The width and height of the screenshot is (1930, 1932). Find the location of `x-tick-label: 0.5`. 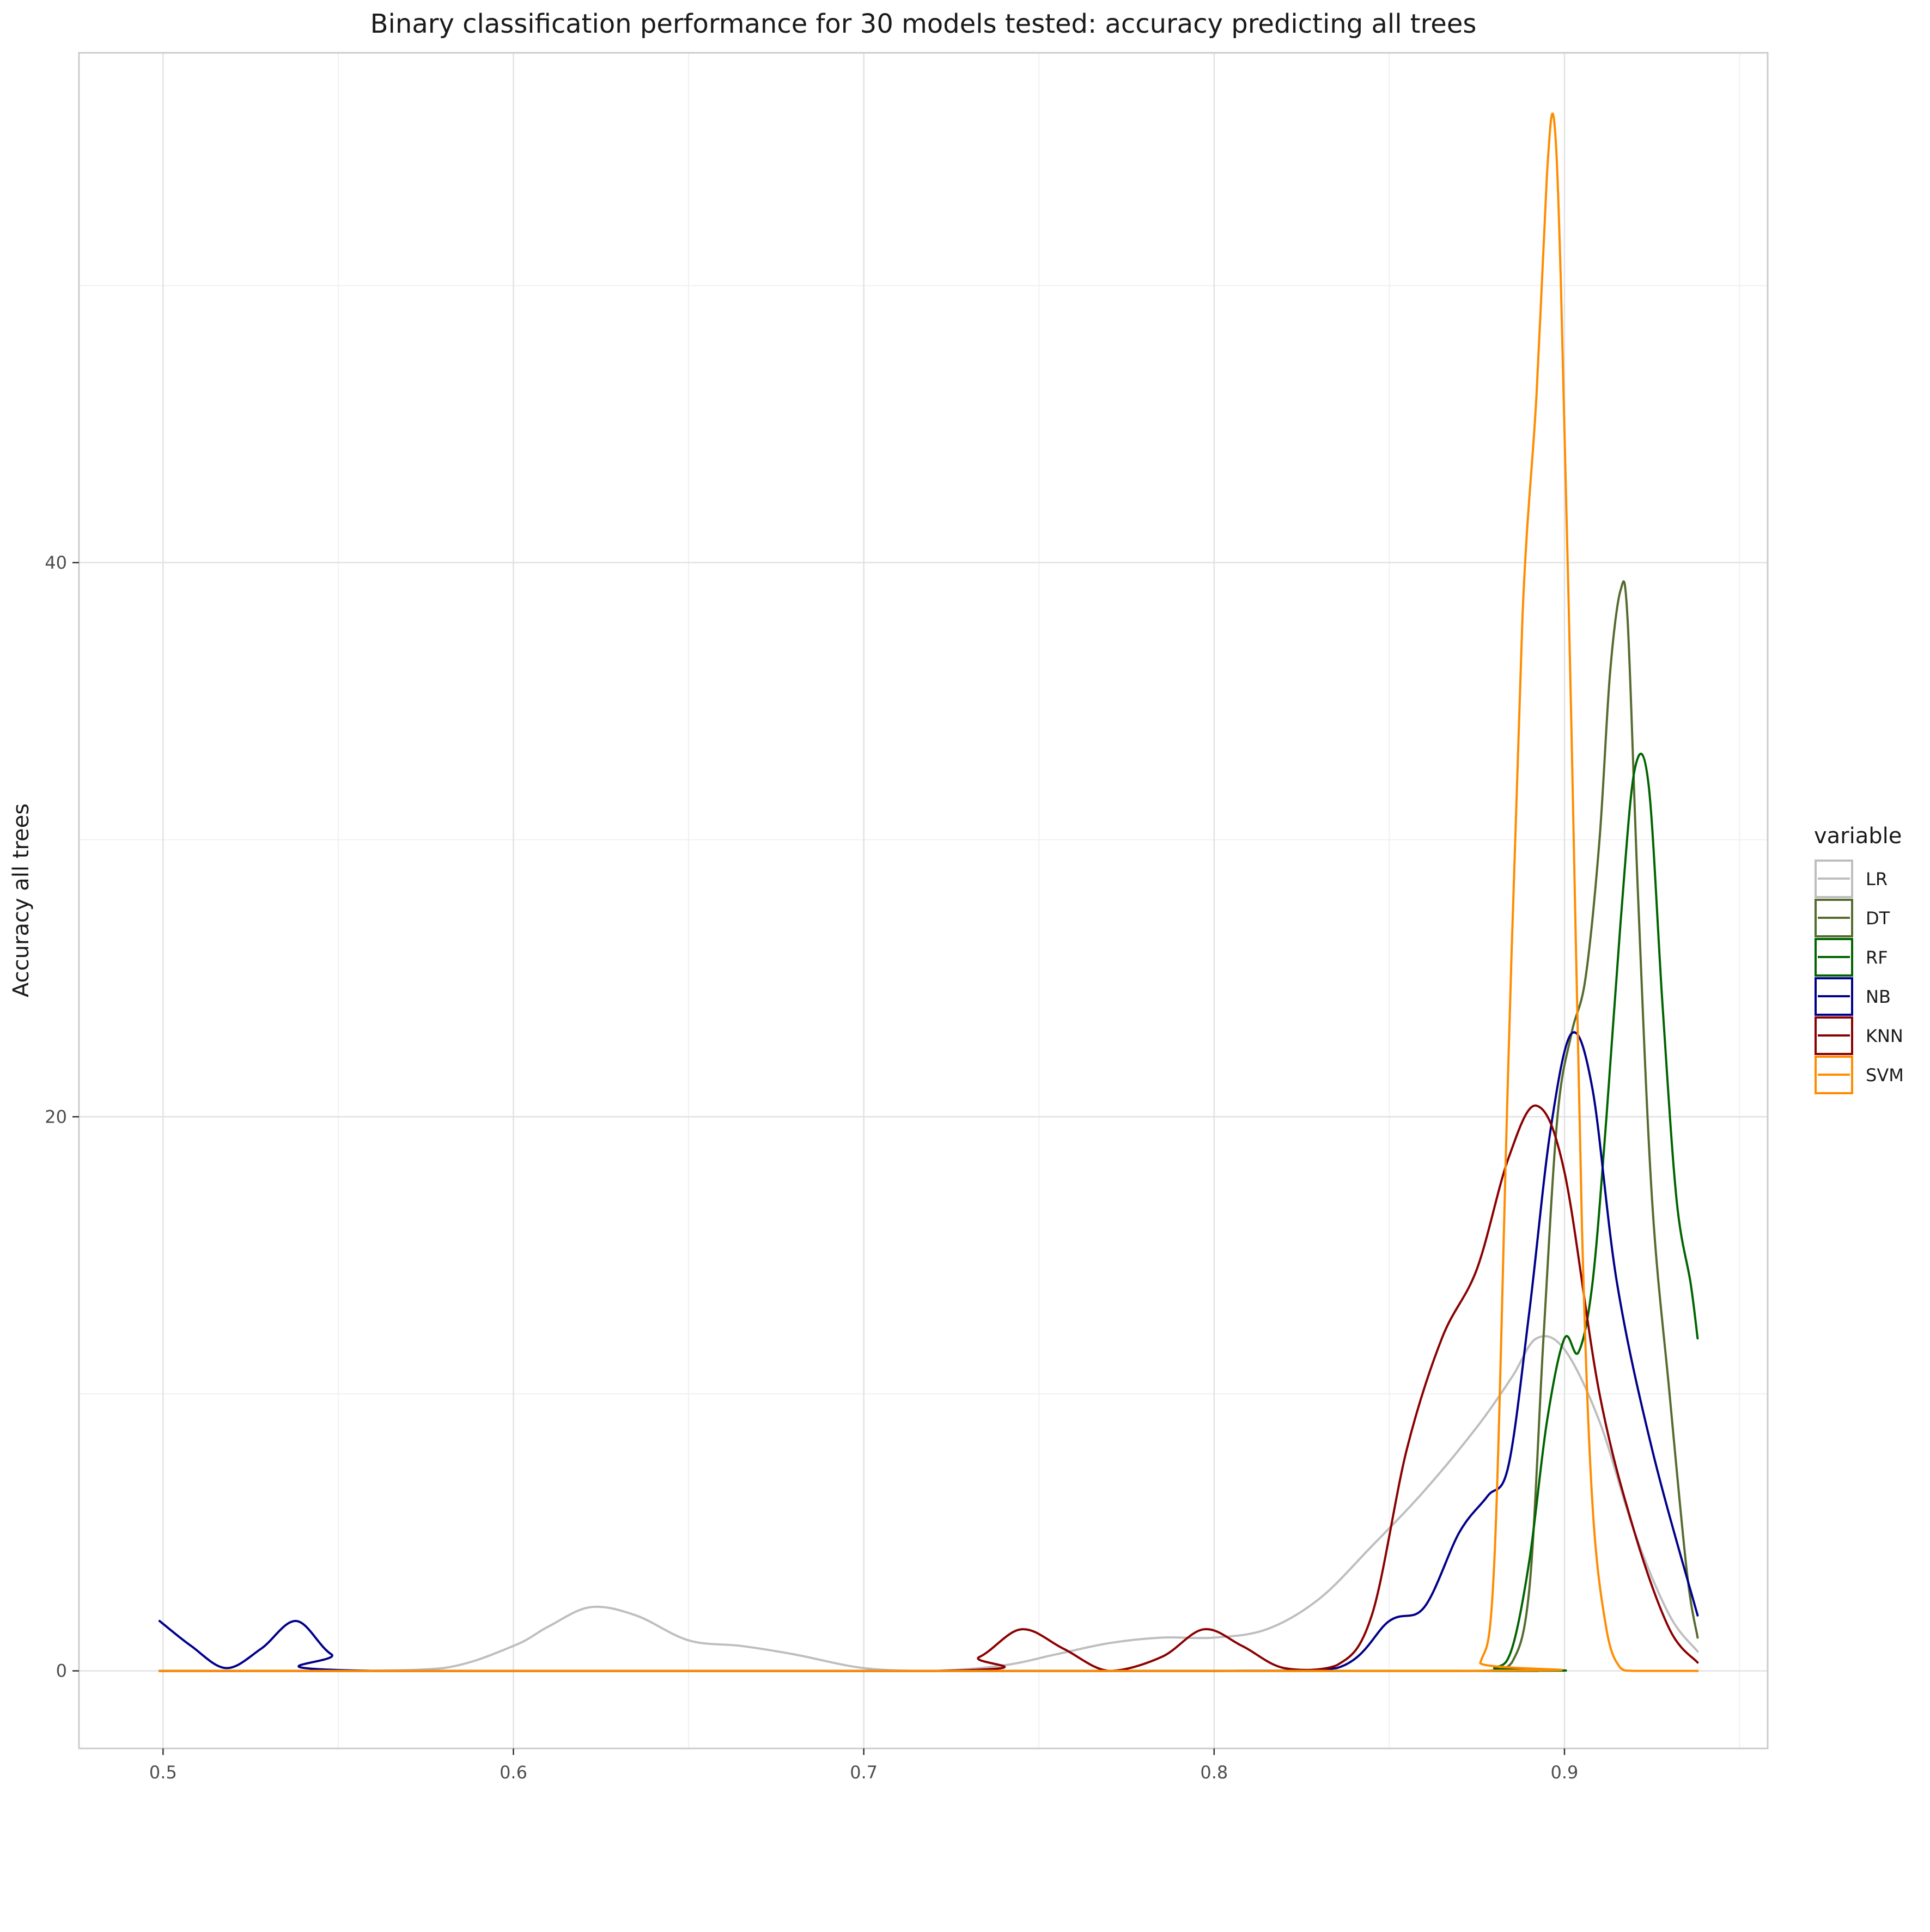

x-tick-label: 0.5 is located at coordinates (163, 1772).